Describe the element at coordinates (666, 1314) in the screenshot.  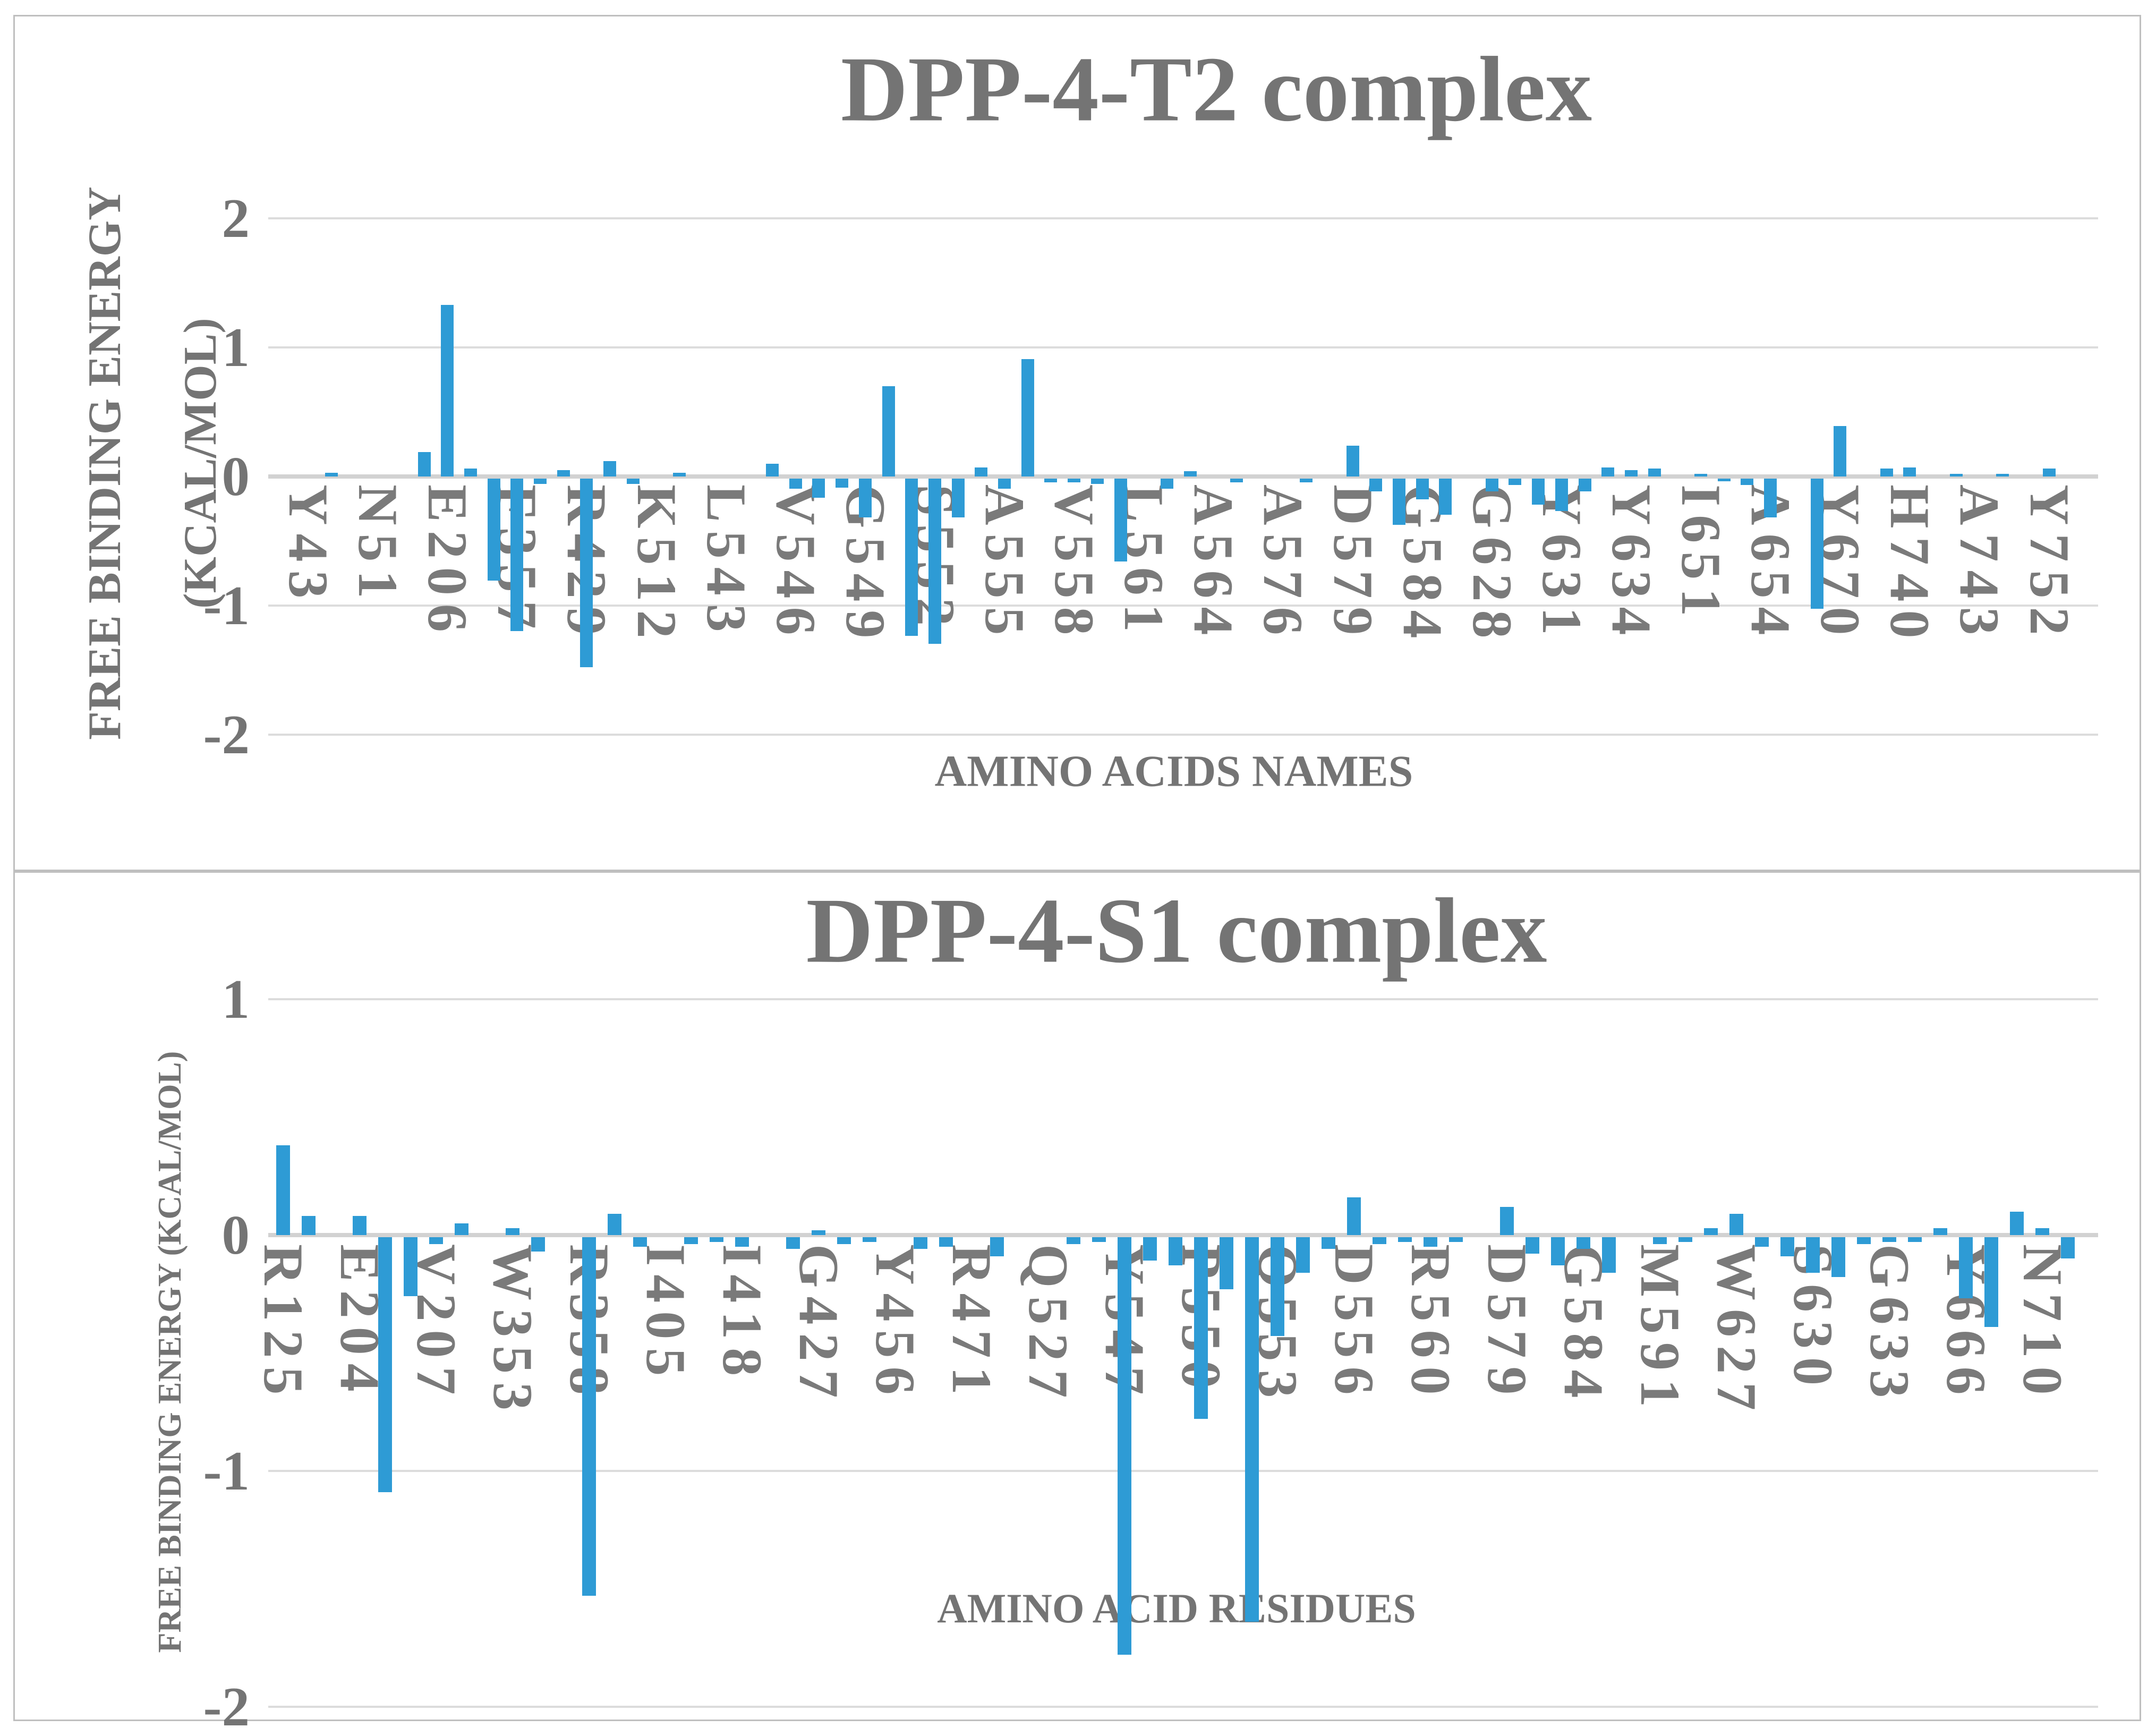
I see `x-category-label: I405` at that location.